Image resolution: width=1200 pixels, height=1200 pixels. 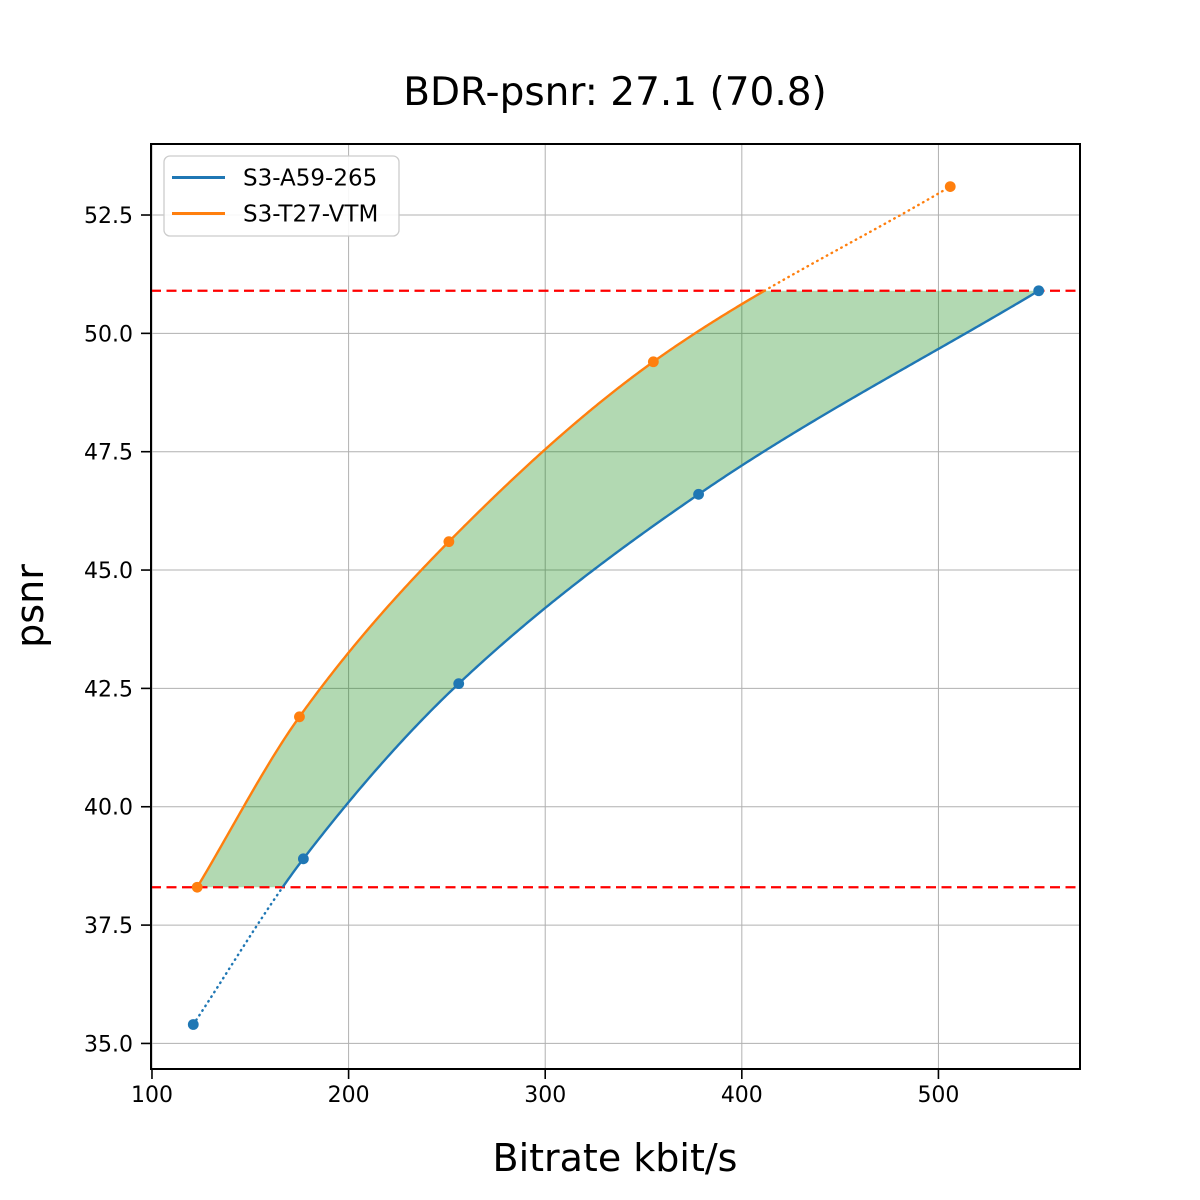 What do you see at coordinates (108, 689) in the screenshot?
I see `y-tick-label: 42.5` at bounding box center [108, 689].